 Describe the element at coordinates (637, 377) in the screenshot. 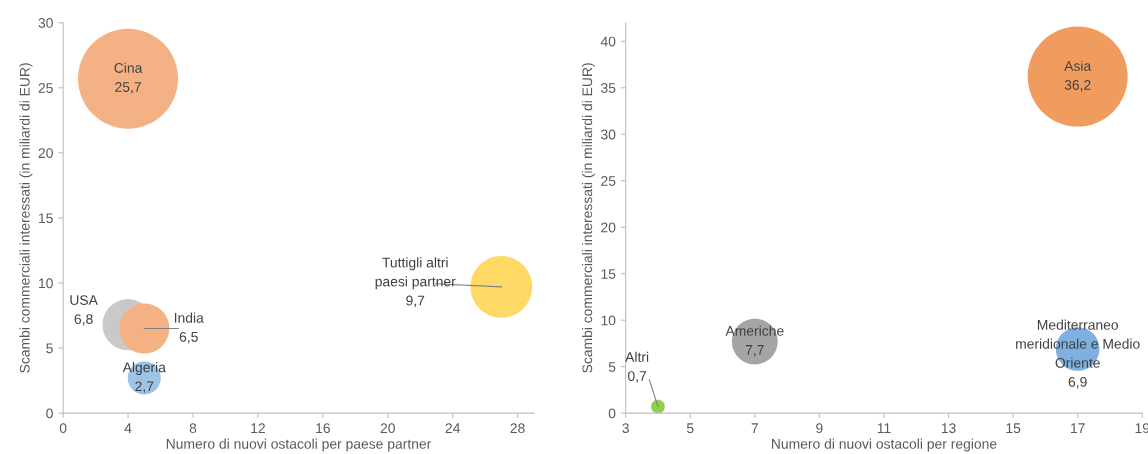

I see `data-label: 0,7` at that location.